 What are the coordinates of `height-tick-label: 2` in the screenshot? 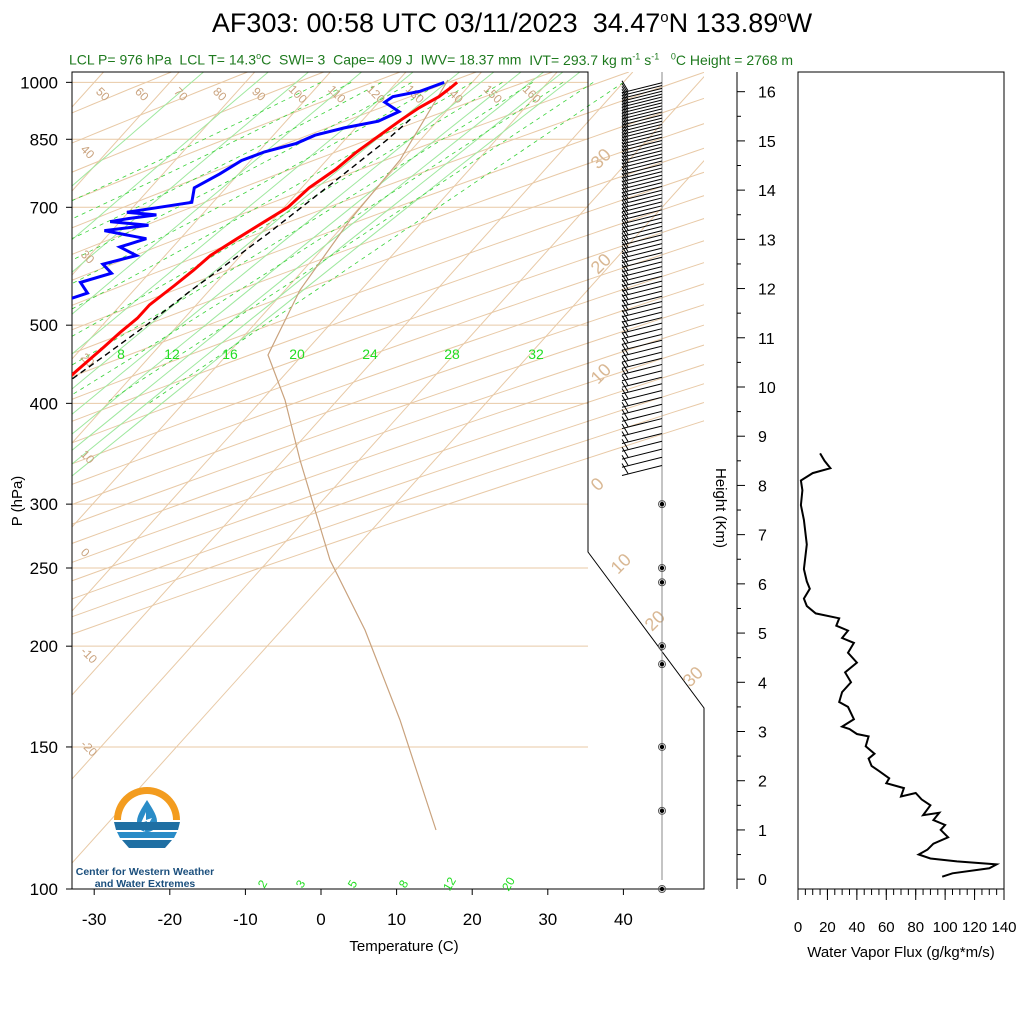 It's located at (762, 782).